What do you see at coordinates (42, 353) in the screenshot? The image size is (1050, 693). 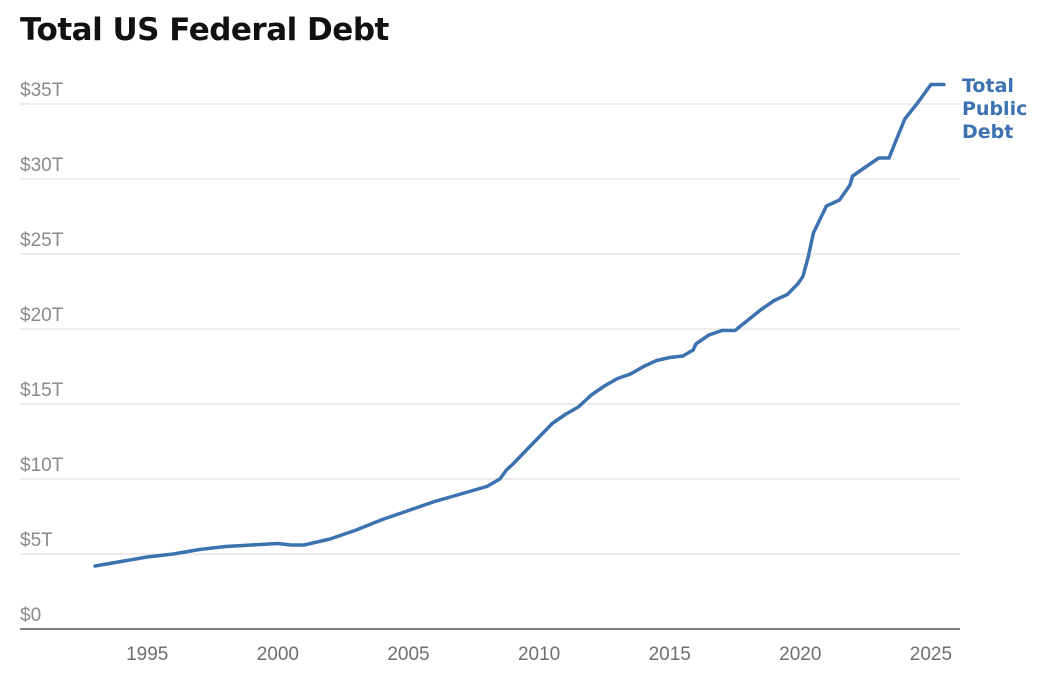 I see `y-axis-ticks: $0 $5T $10T $15T $20T $25T $30T $35T` at bounding box center [42, 353].